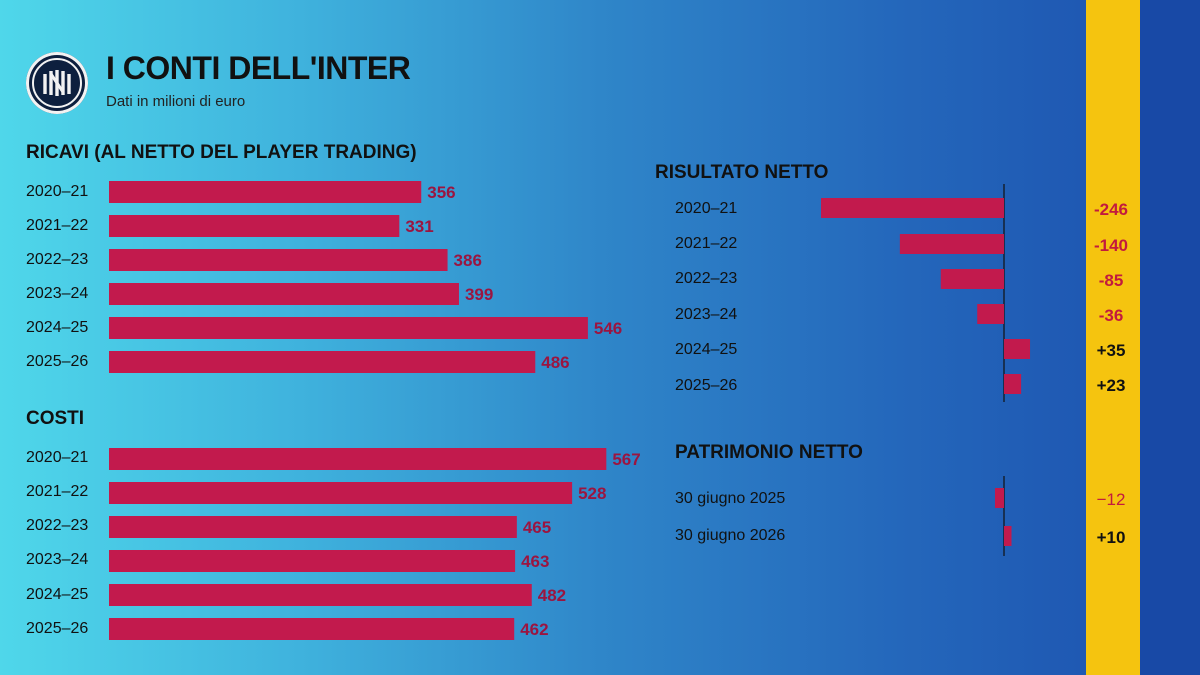  Describe the element at coordinates (555, 362) in the screenshot. I see `ricavi-value-label-5: 486` at that location.